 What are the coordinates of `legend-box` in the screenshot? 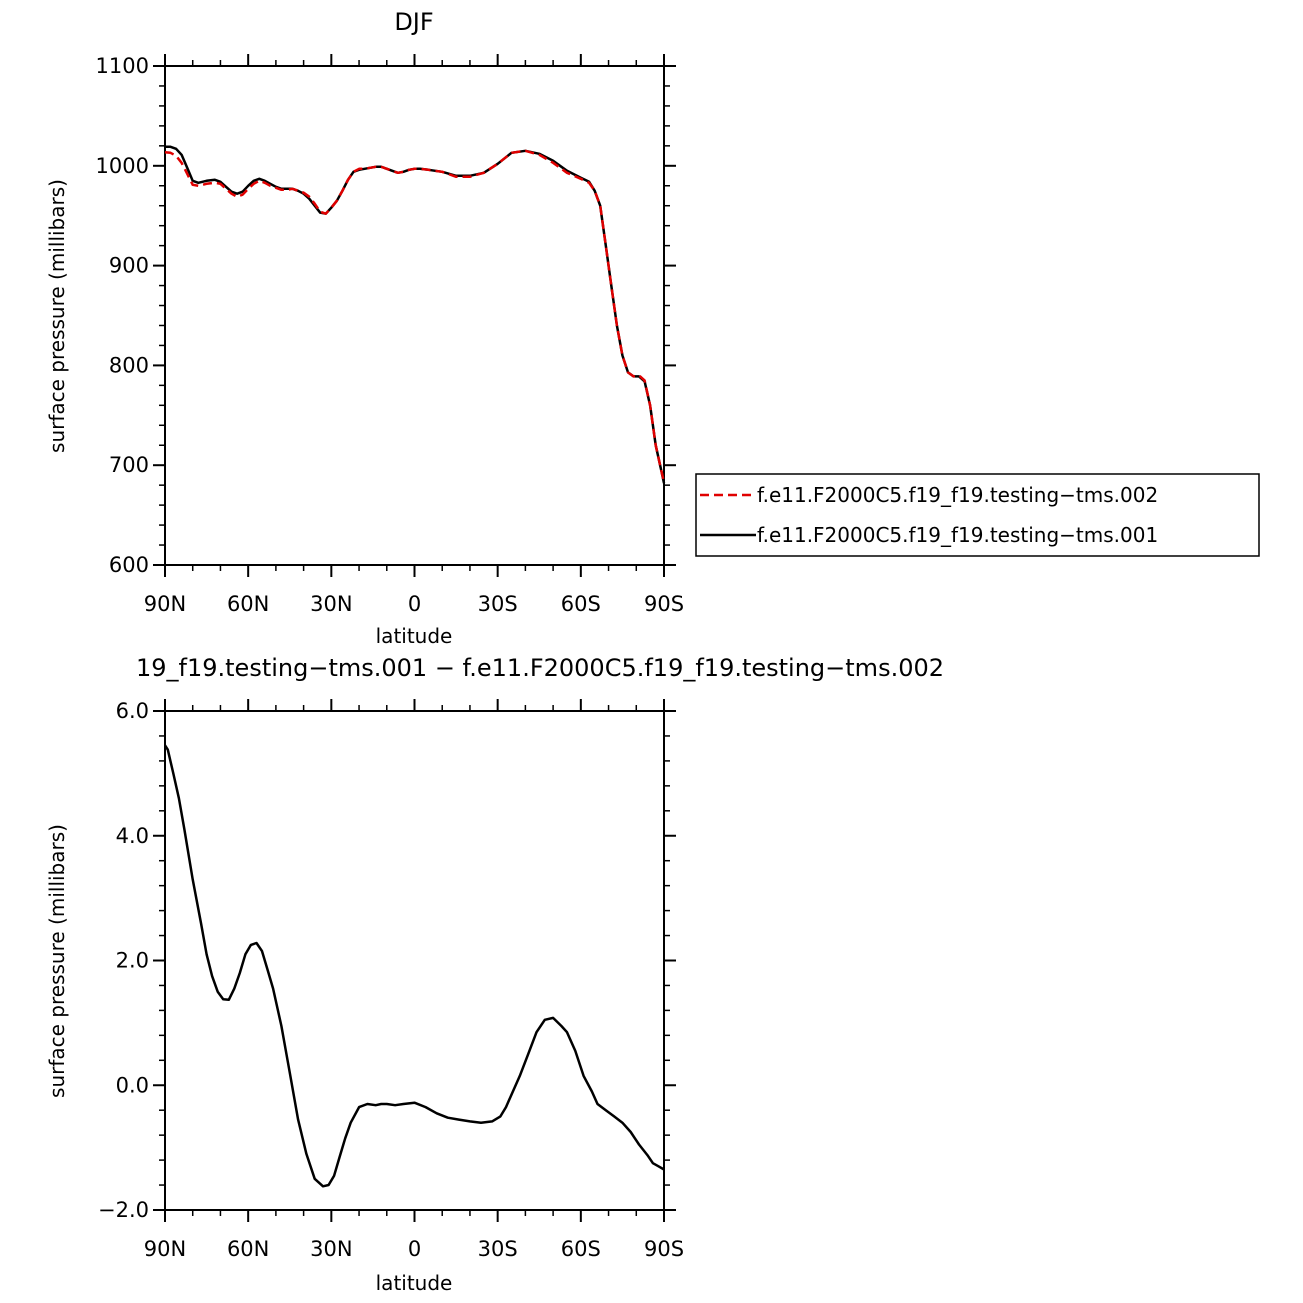 It's located at (977, 515).